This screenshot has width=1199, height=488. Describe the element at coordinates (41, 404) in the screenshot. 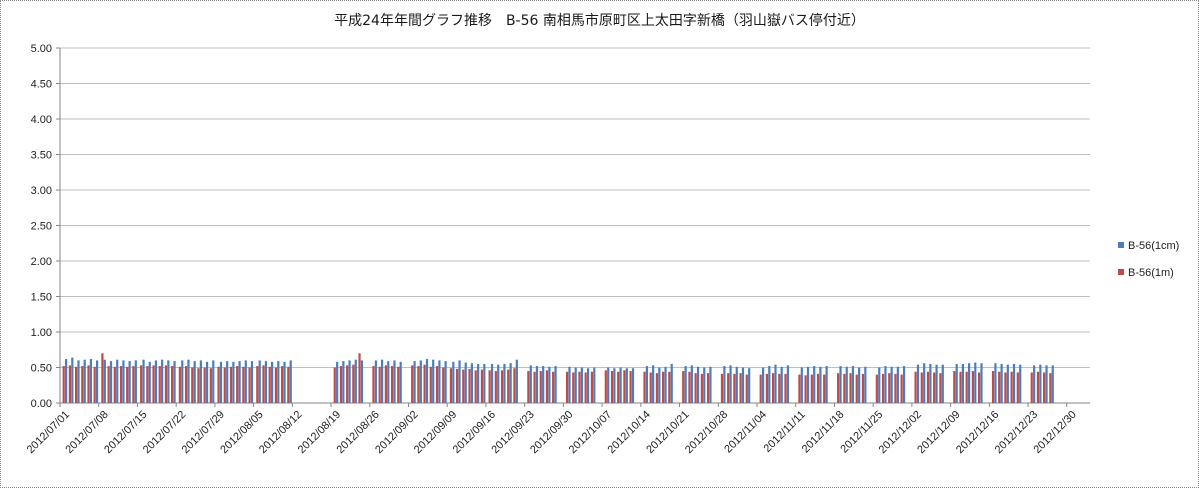

I see `y-tick-label: 0.00` at that location.